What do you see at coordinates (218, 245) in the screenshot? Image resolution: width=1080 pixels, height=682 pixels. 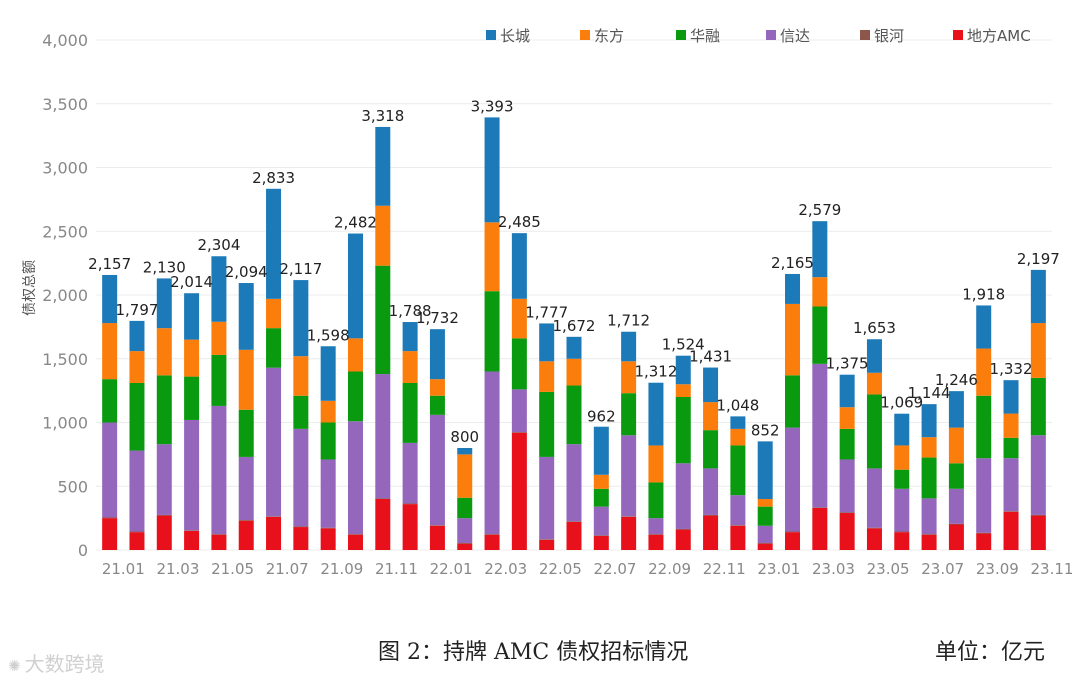 I see `total-label: 2,304` at bounding box center [218, 245].